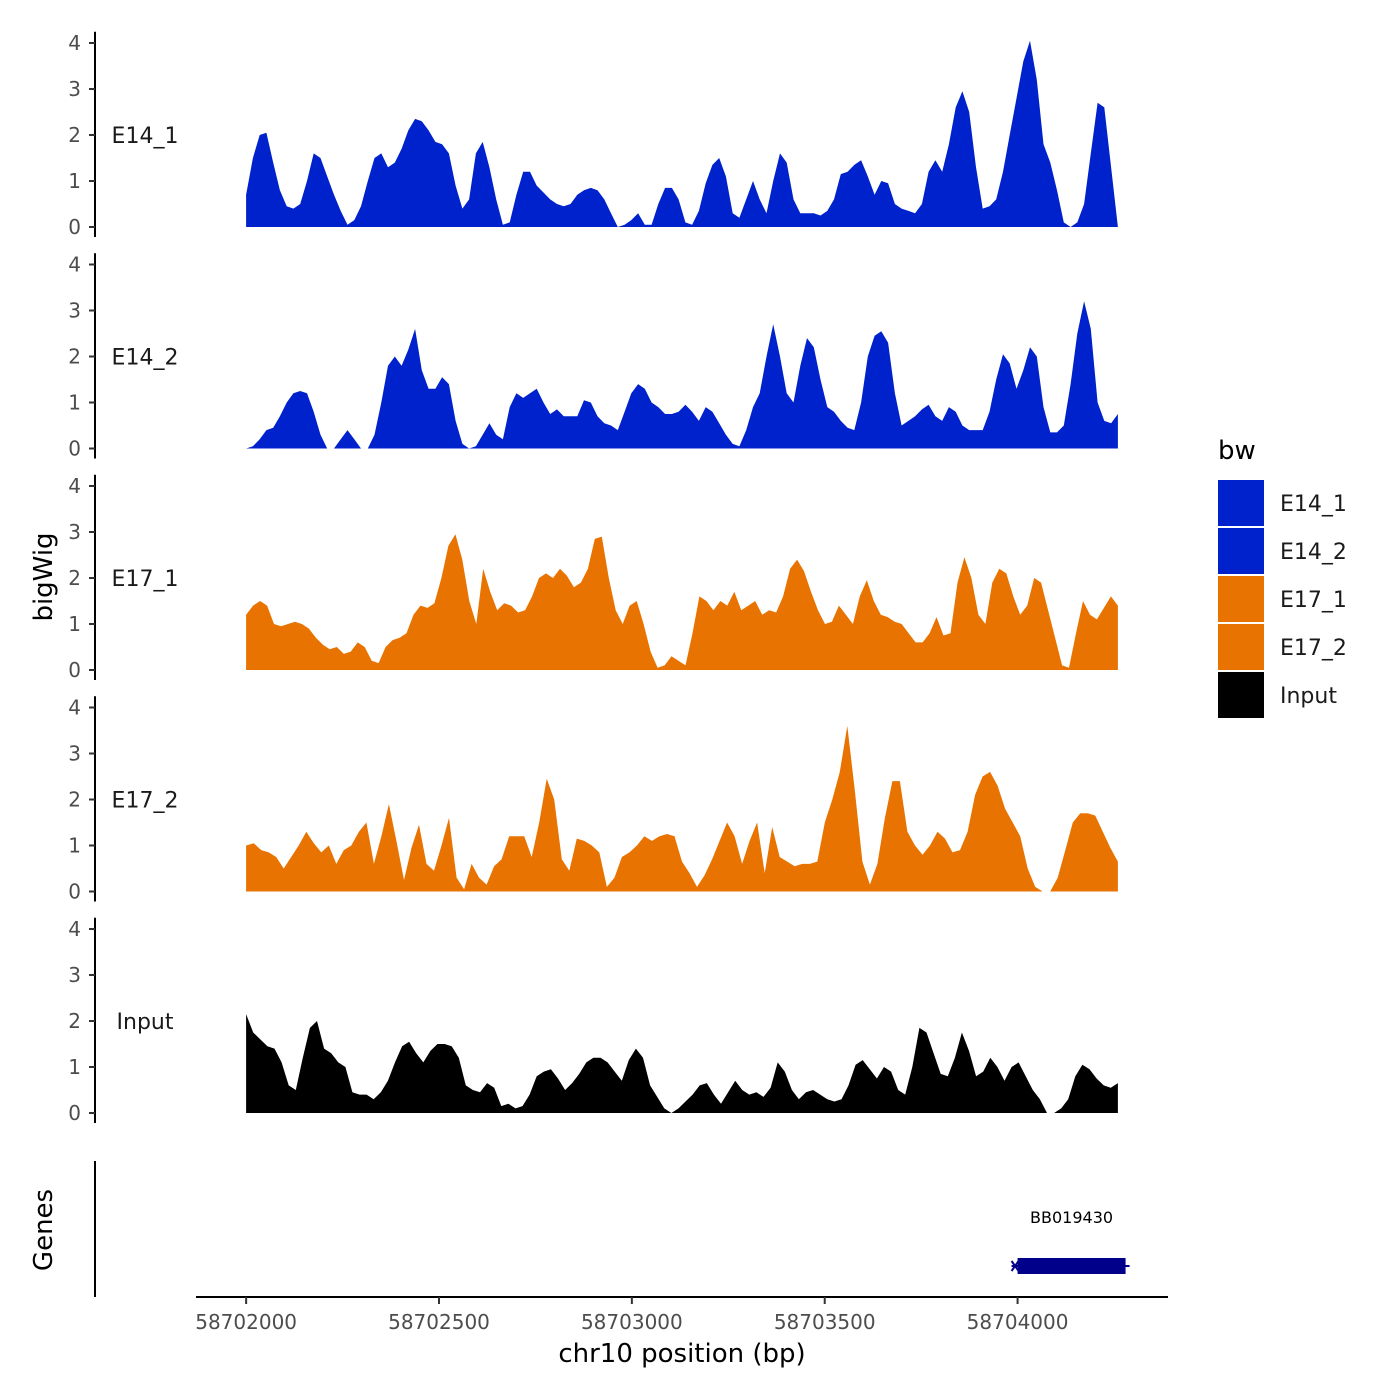  I want to click on x-tick-label: 58703000, so click(632, 1322).